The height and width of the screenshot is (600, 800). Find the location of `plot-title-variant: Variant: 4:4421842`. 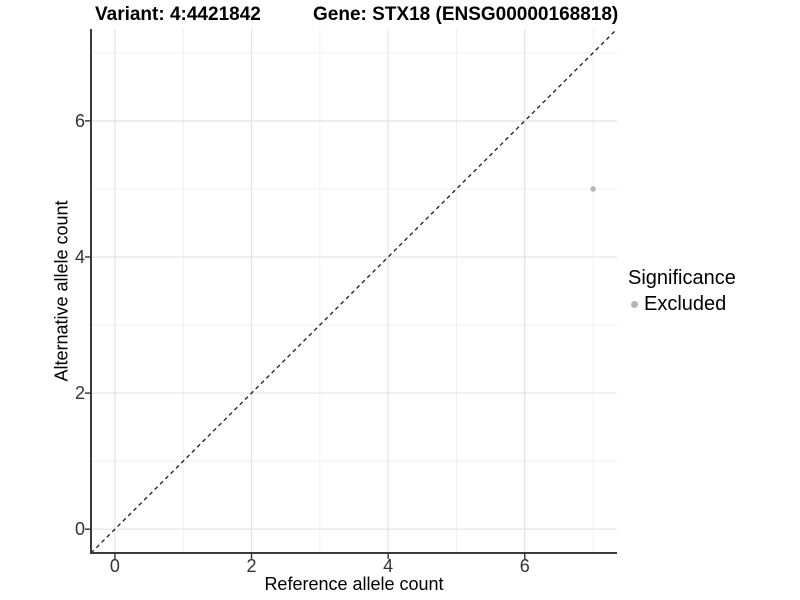

plot-title-variant: Variant: 4:4421842 is located at coordinates (178, 14).